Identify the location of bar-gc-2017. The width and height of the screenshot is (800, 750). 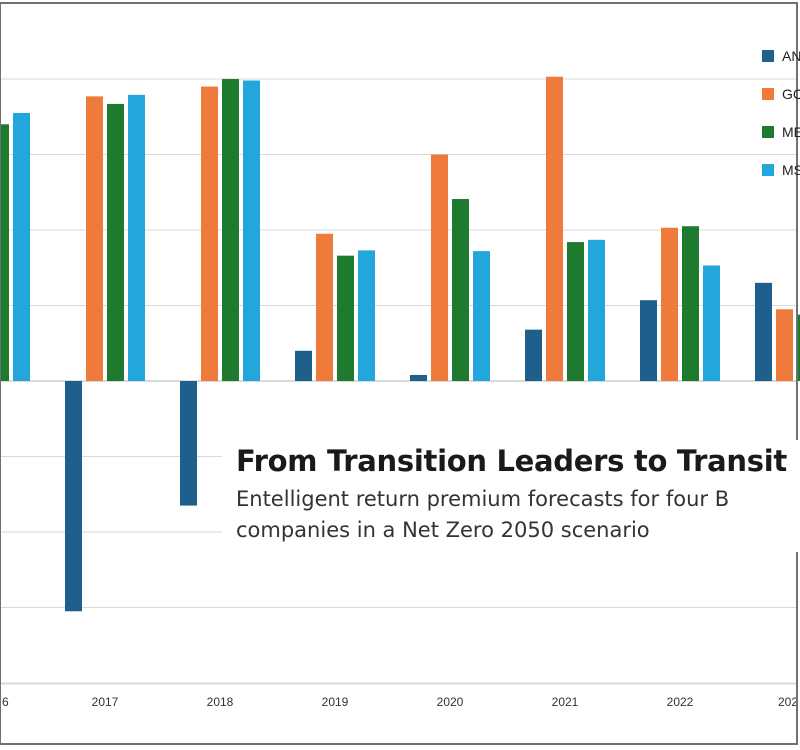
(94, 239).